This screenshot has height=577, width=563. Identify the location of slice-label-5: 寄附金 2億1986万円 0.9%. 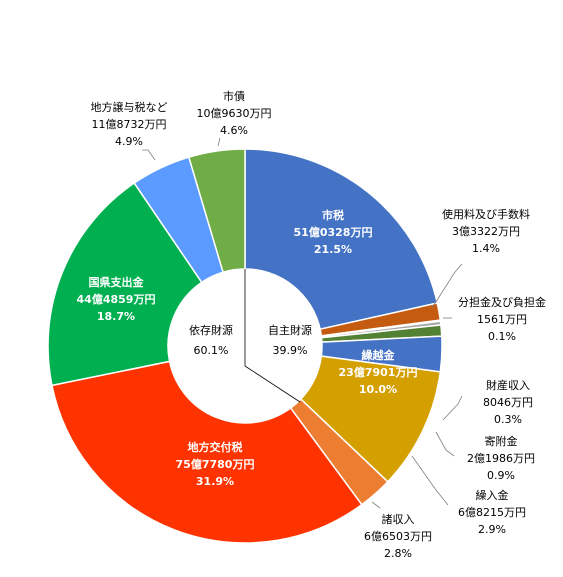
(501, 458).